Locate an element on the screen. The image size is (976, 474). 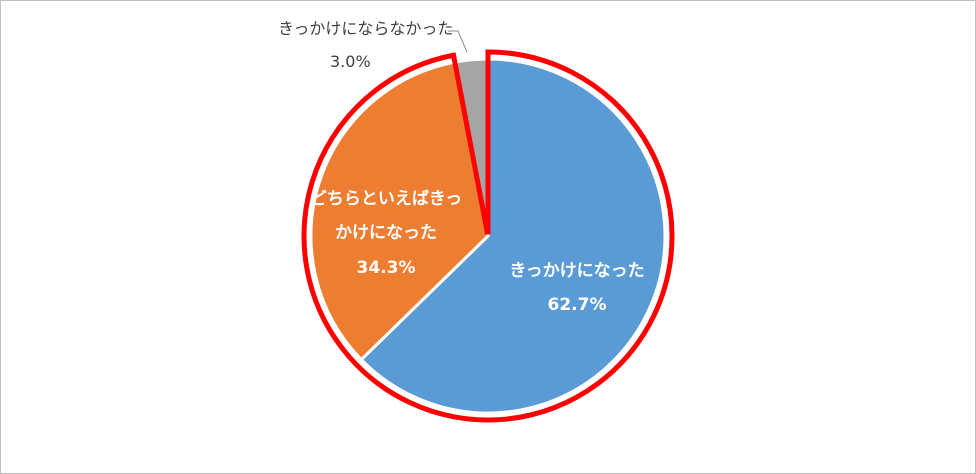
slice-label-dochira-line1: どちらといえばきっ is located at coordinates (386, 199).